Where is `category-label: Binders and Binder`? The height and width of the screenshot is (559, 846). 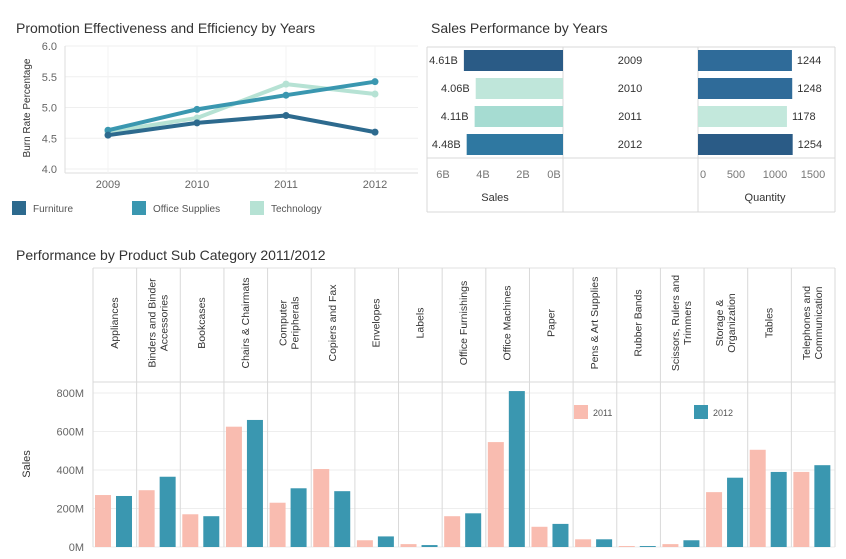 category-label: Binders and Binder is located at coordinates (152, 323).